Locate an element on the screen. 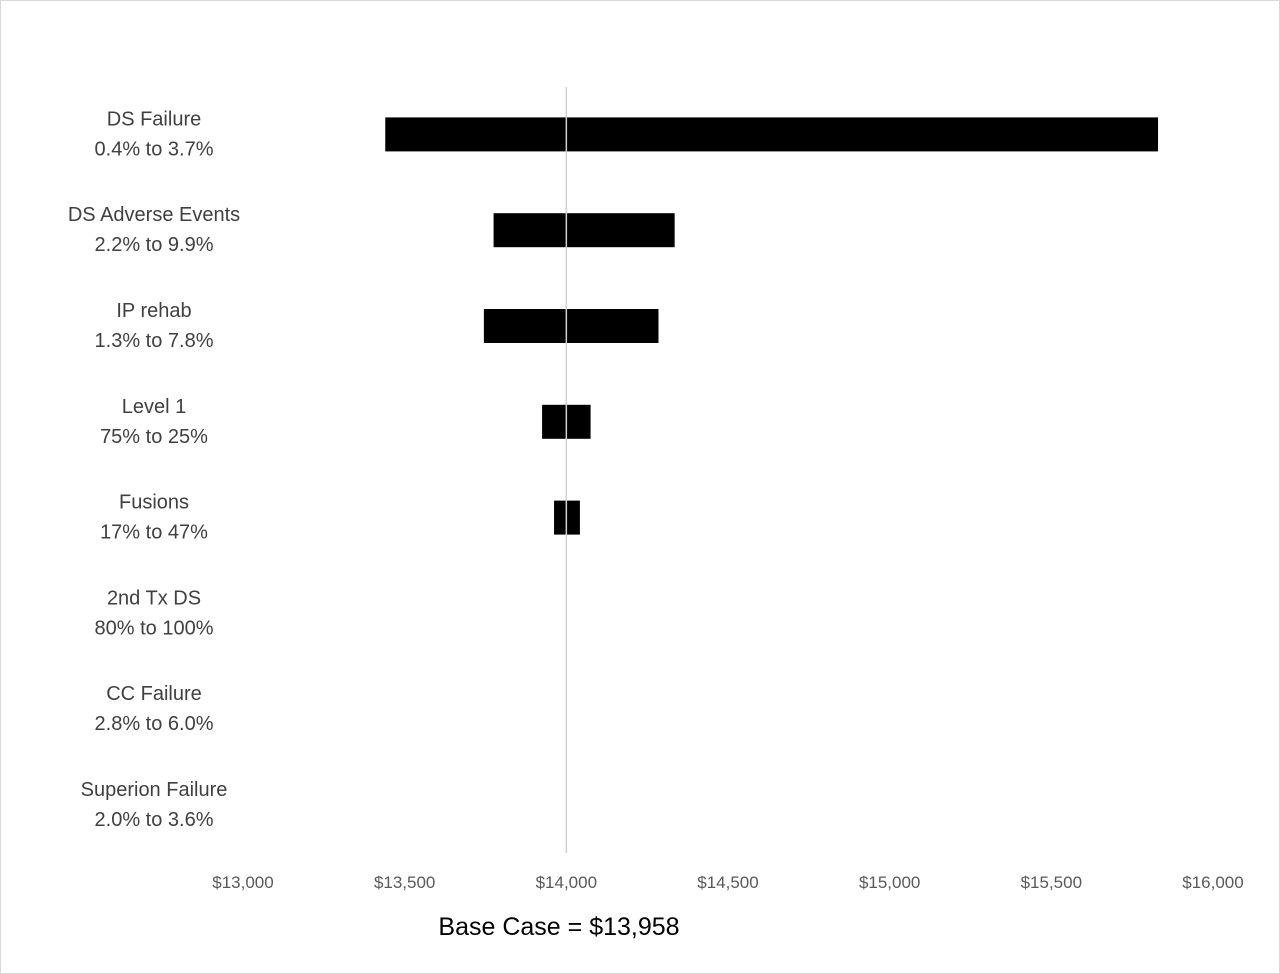 This screenshot has height=974, width=1280. category-label-fusions: Fusions is located at coordinates (154, 503).